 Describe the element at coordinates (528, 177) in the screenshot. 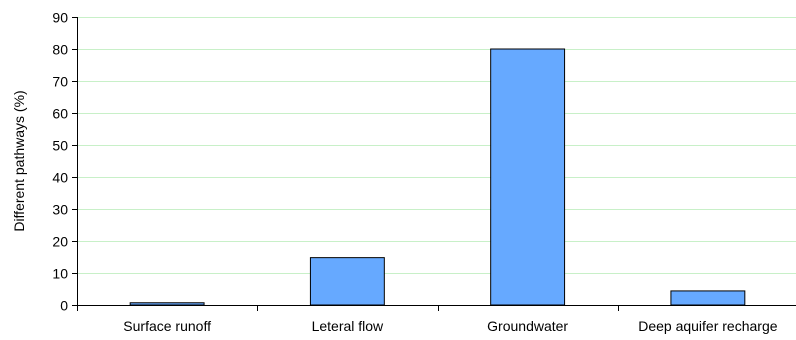

I see `bar-groundwater` at that location.